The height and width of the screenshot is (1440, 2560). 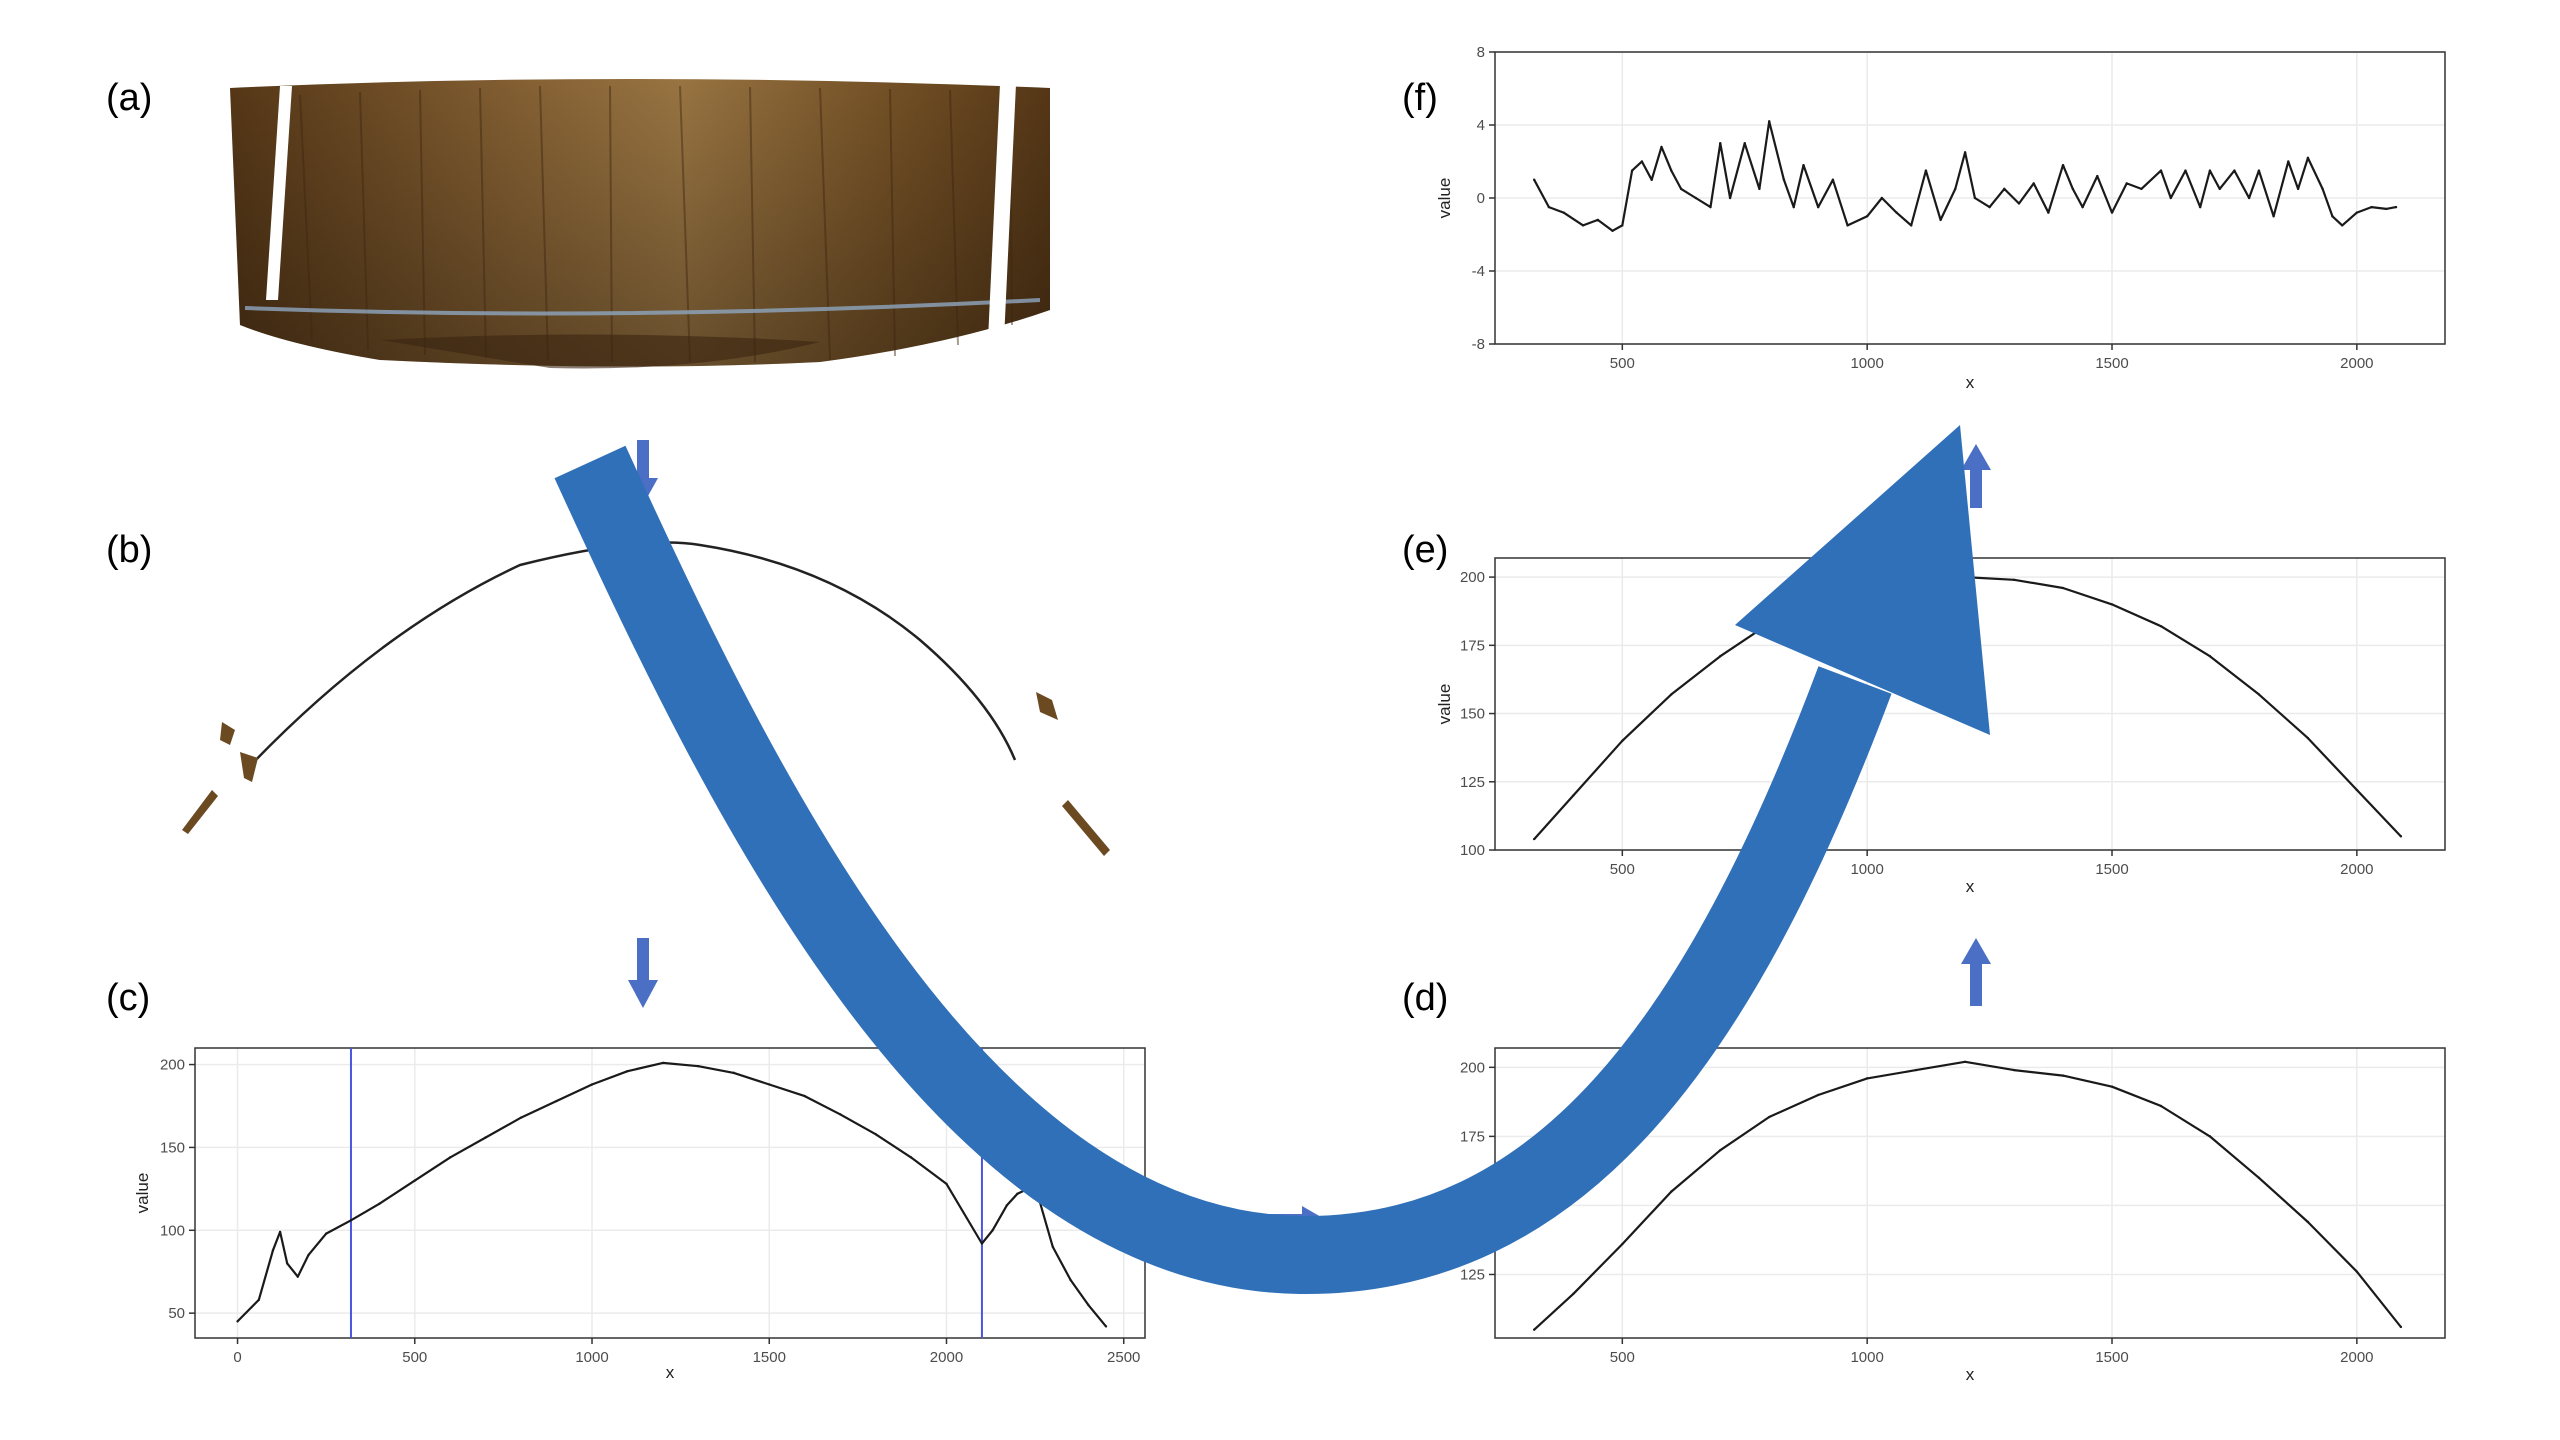 What do you see at coordinates (1472, 714) in the screenshot?
I see `y-tick-label: 150` at bounding box center [1472, 714].